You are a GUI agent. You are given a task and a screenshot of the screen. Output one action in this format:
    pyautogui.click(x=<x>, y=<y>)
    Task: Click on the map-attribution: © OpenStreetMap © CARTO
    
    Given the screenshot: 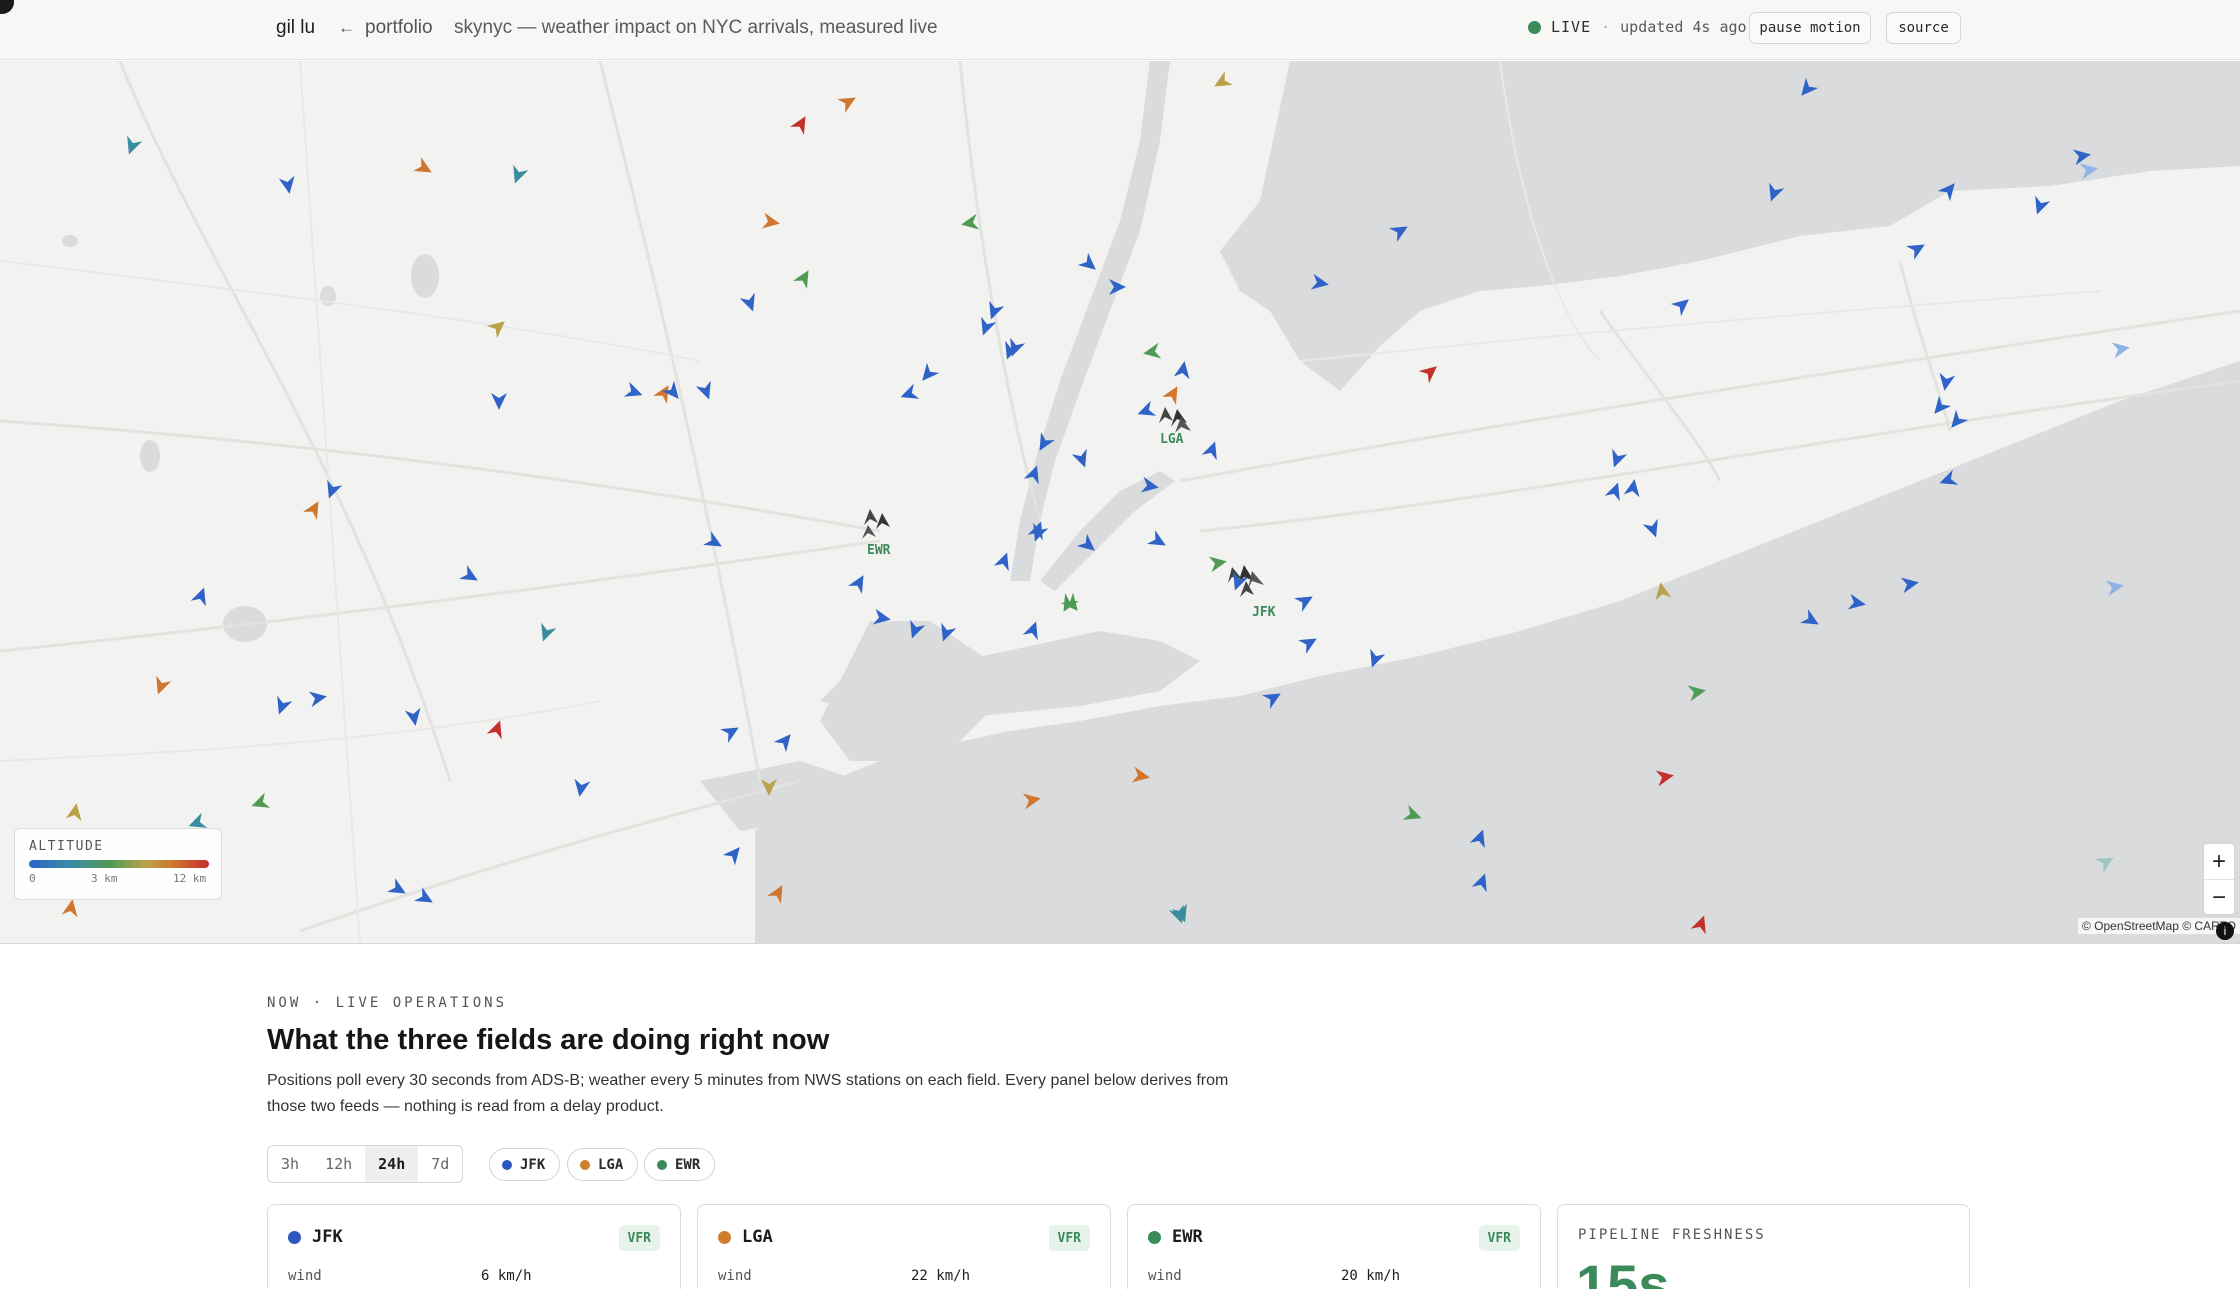 What is the action you would take?
    pyautogui.click(x=2159, y=926)
    